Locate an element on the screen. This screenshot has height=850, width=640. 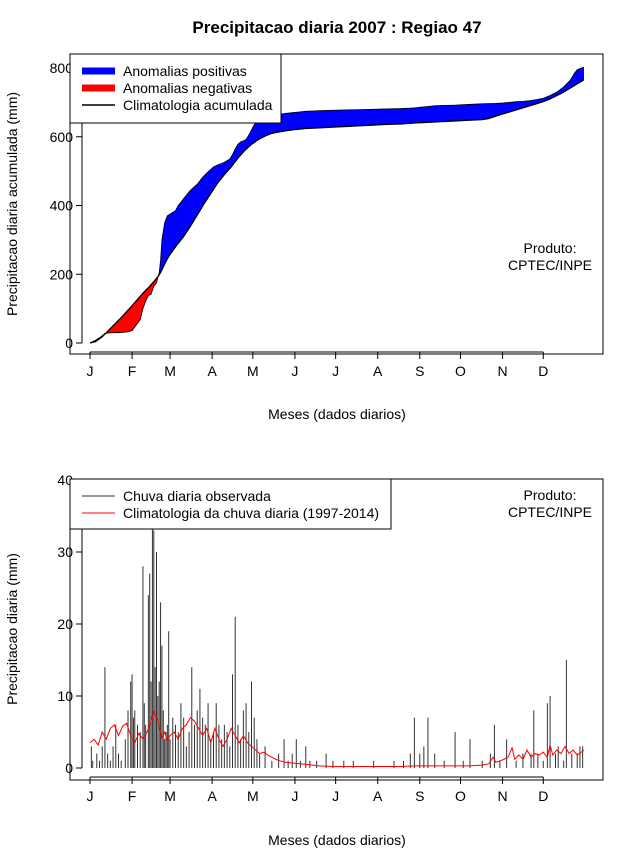
cumulative-x-tick-label: F is located at coordinates (132, 371).